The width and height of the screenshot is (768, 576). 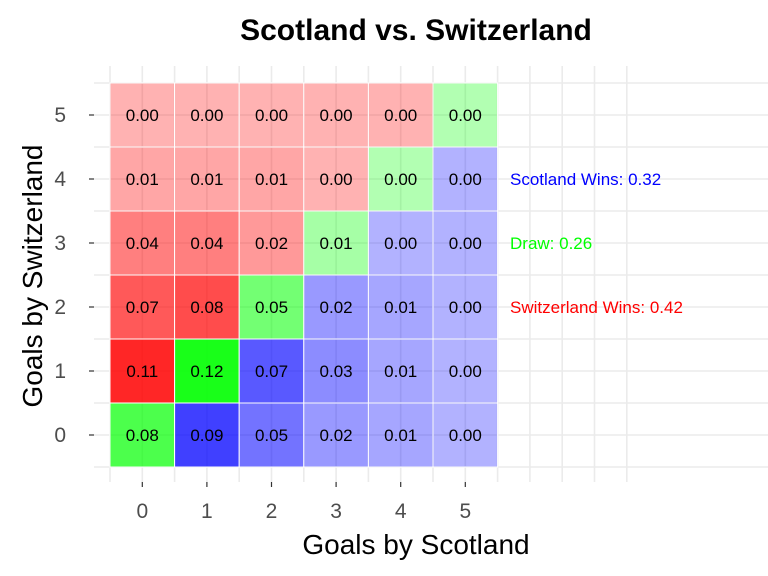 I want to click on outcome-annotation: Draw: 0.26, so click(x=551, y=243).